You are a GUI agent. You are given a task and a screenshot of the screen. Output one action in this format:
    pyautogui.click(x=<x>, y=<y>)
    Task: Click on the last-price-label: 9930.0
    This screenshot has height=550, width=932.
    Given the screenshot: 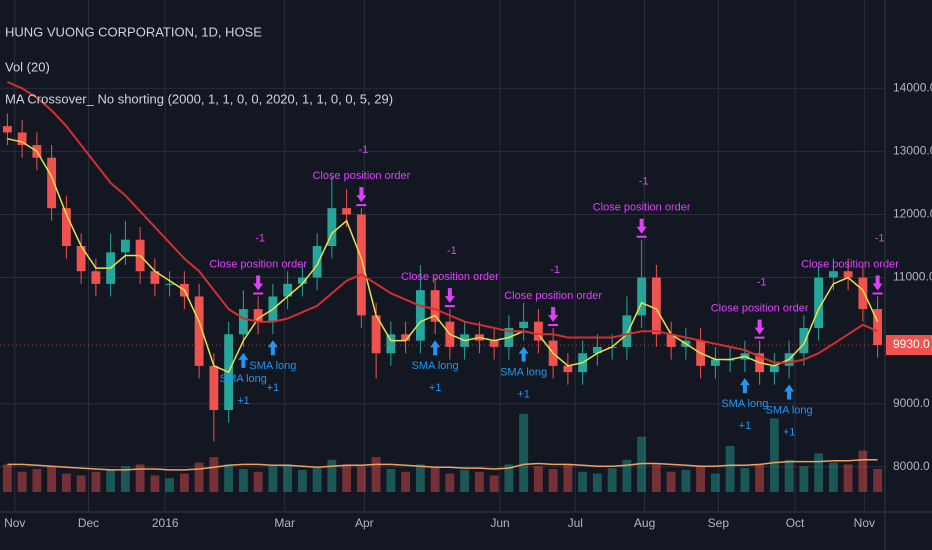 What is the action you would take?
    pyautogui.click(x=911, y=344)
    